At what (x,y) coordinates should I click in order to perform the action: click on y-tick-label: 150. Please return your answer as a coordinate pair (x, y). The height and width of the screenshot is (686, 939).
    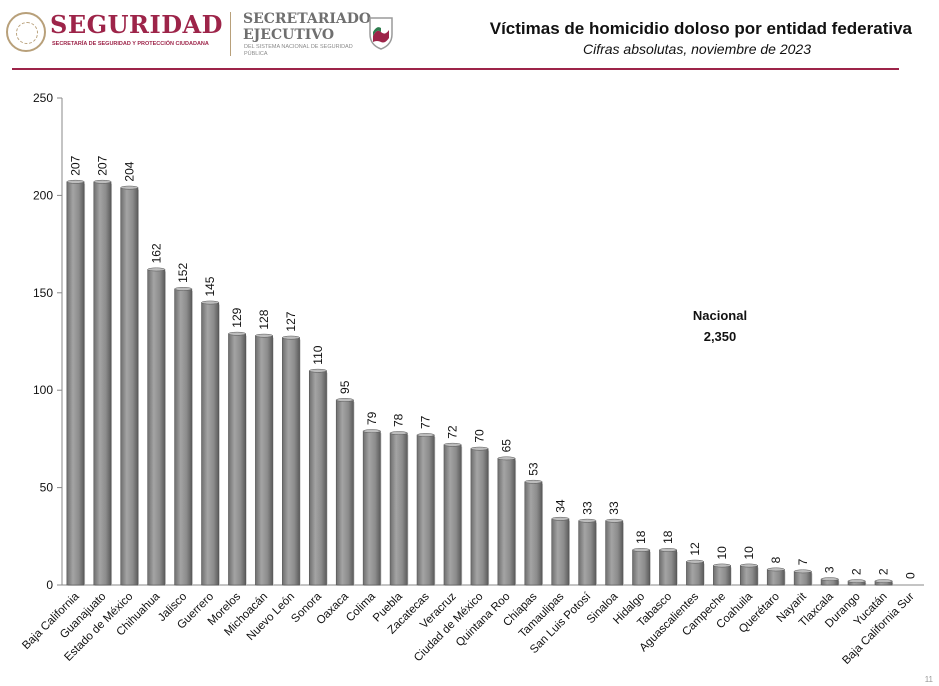
    Looking at the image, I should click on (43, 293).